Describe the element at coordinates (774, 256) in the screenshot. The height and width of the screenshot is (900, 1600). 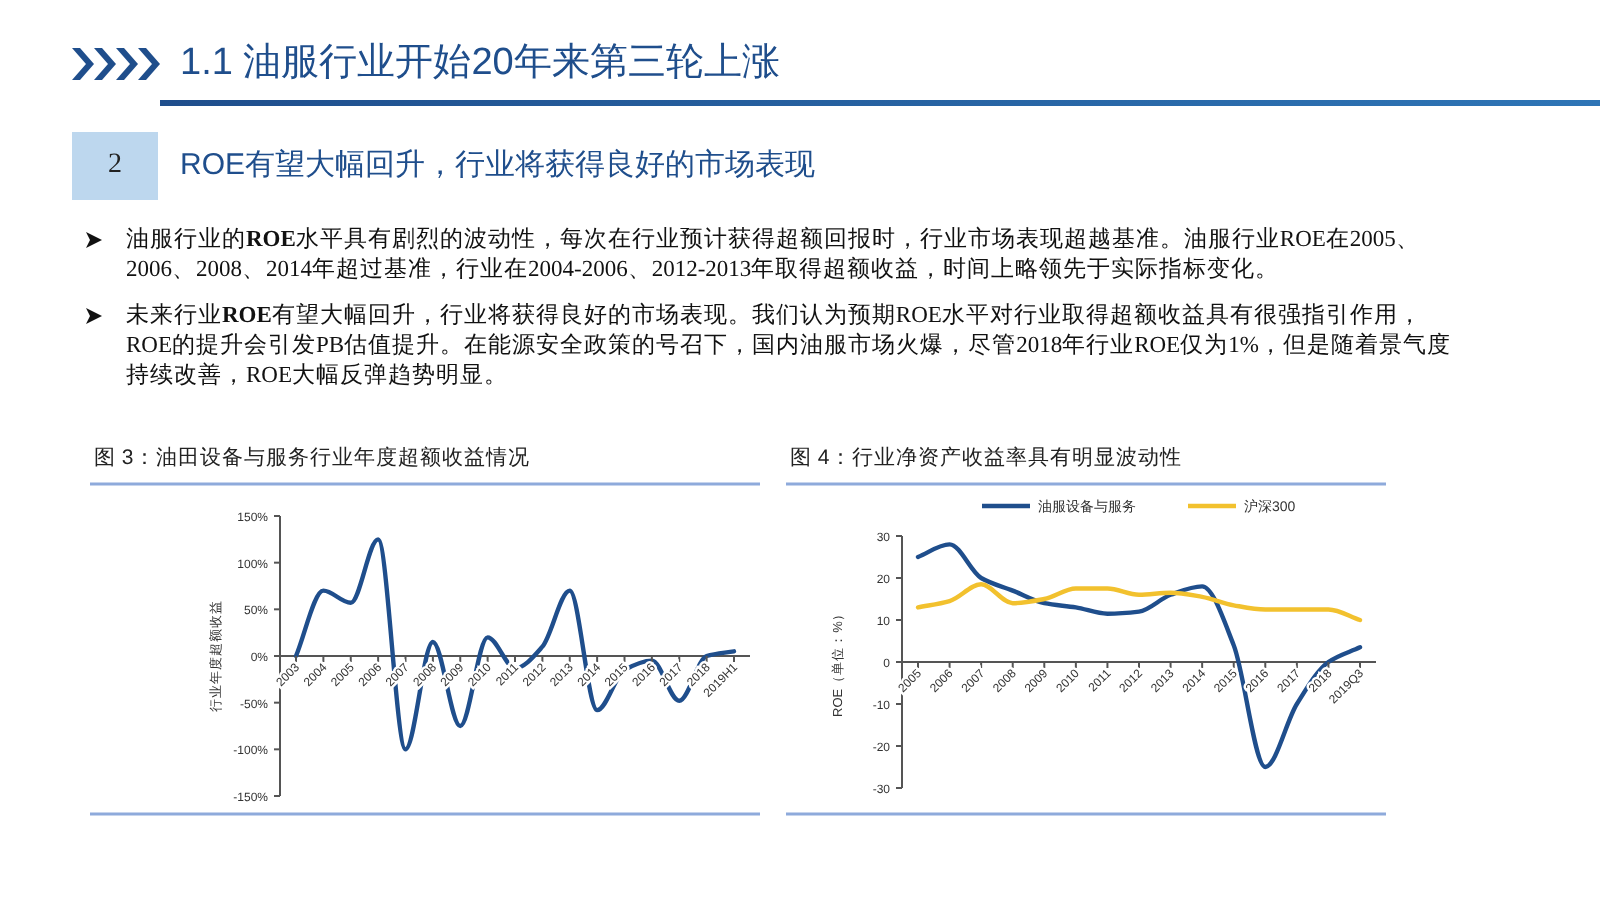
I see `text: 油服行业的ROE水平具有剧烈的波动性，每次在行业预计获得超额回报时，行业市场表现超越基准。油服行业ROE在2005、2006、2008、2014年超过基准，行业在2004-2006、2012-2013年取得超额收益，时间上略领先于实际指标变化。` at that location.